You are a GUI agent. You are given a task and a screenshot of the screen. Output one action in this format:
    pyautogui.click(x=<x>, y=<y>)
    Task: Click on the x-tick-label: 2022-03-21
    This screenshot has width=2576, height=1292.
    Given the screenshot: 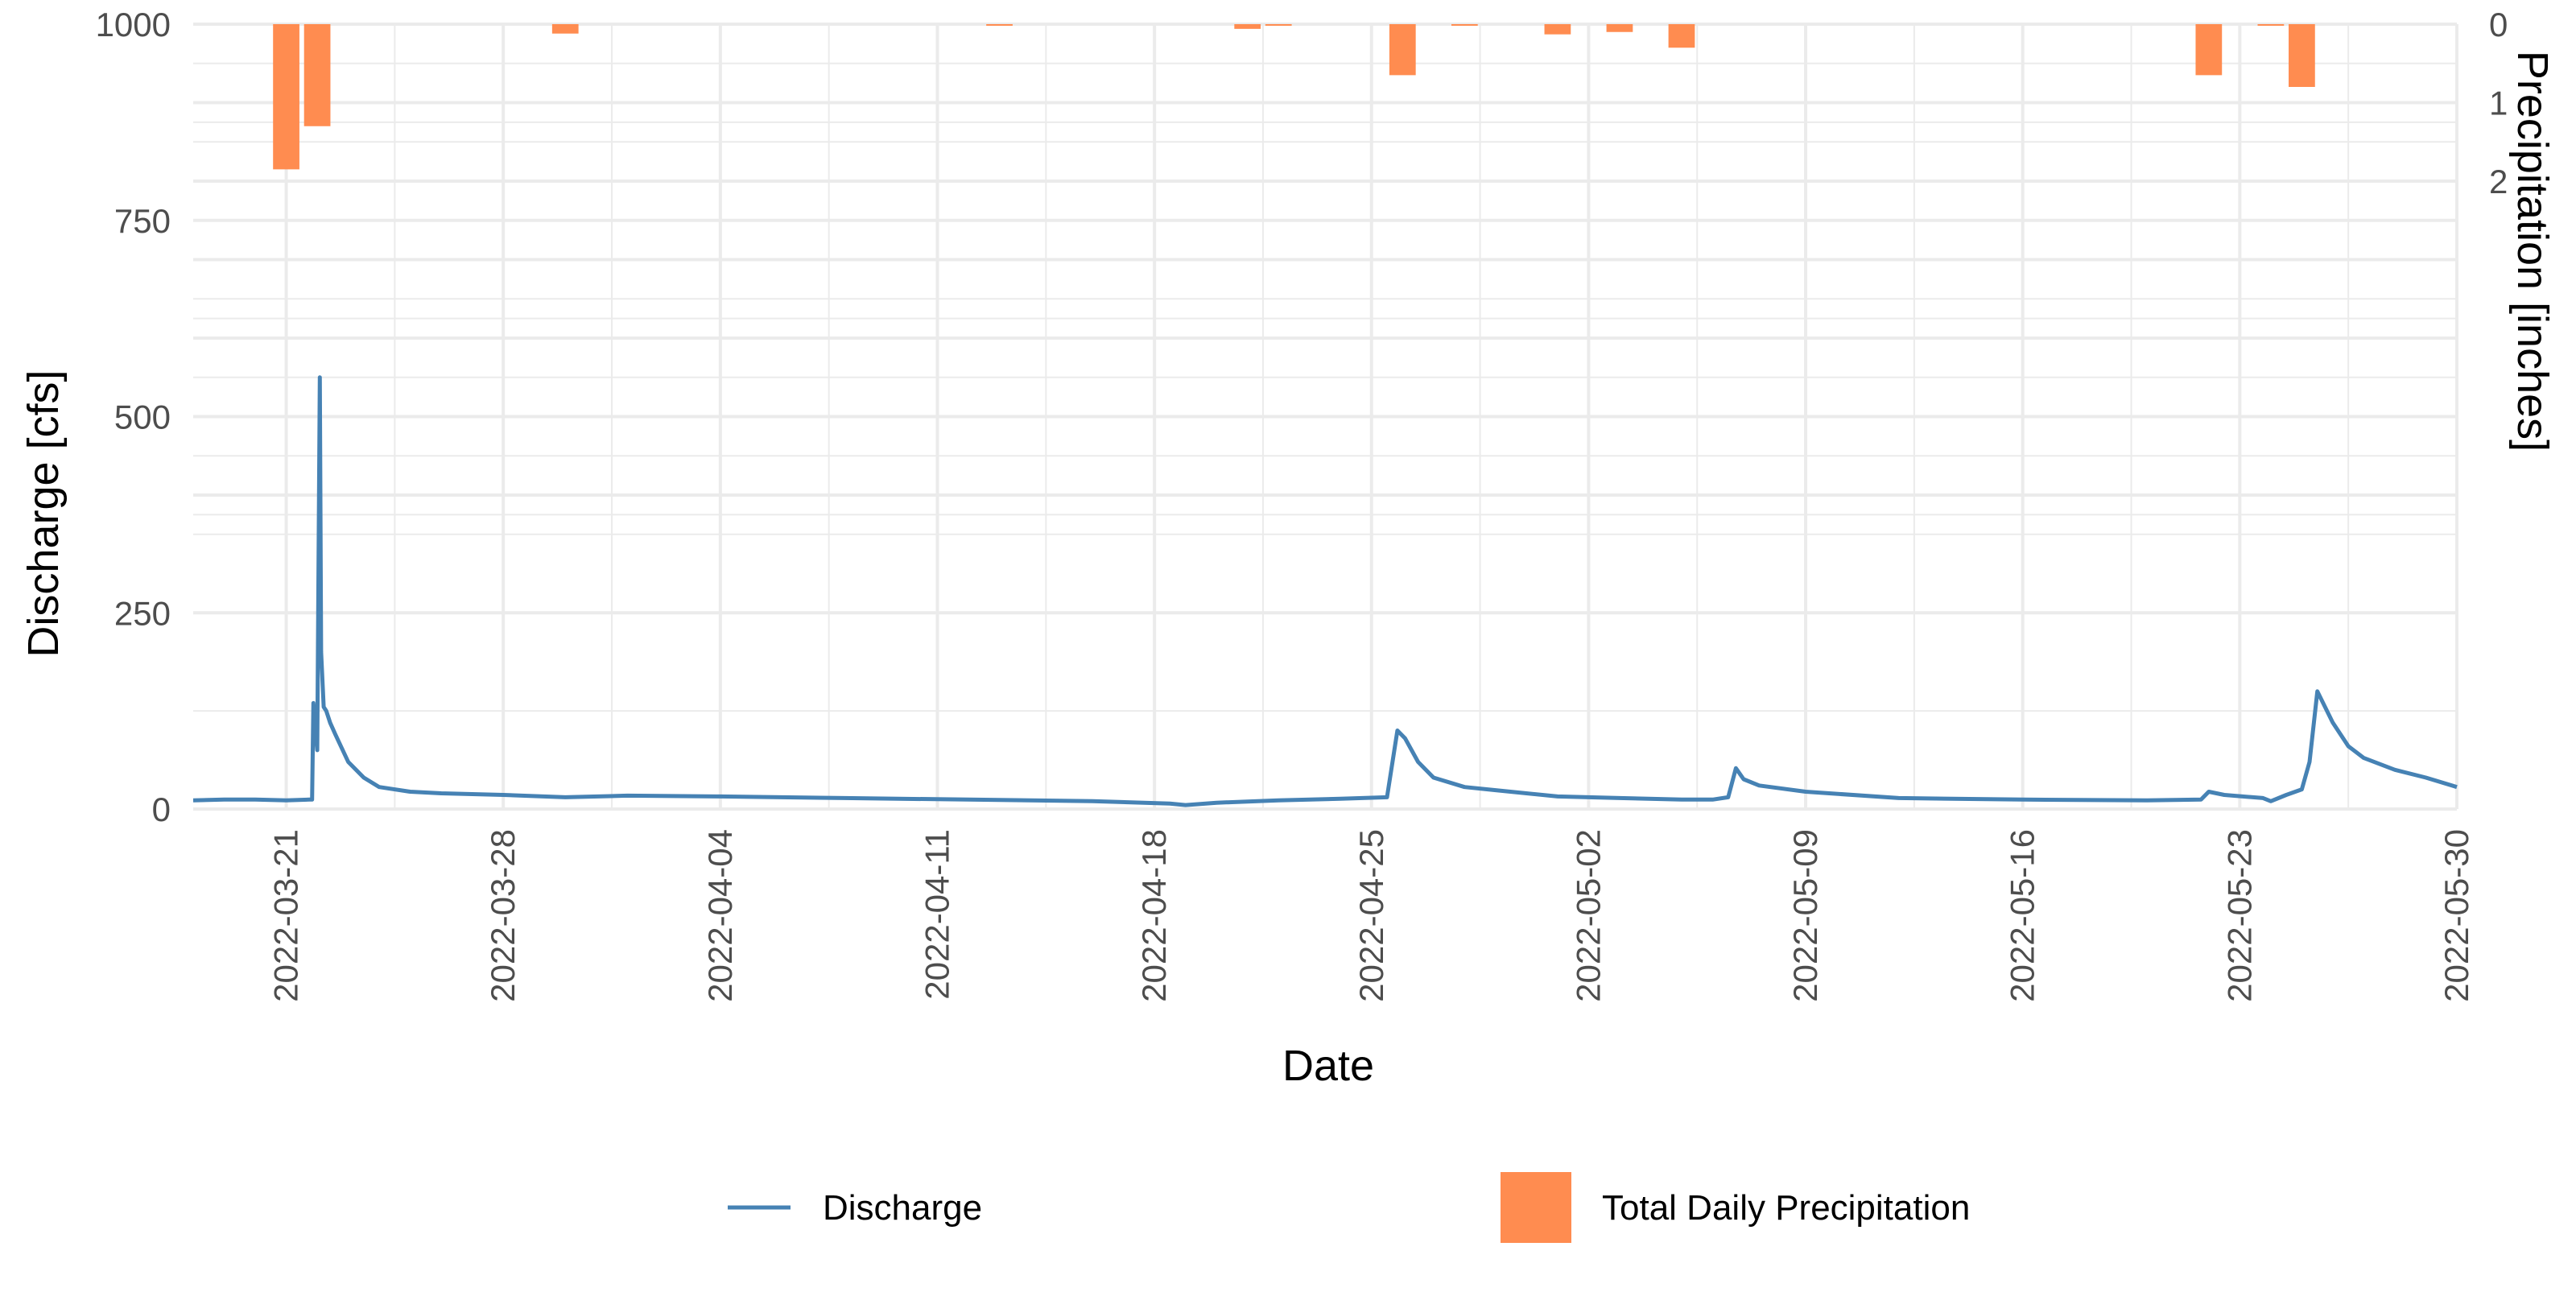 What is the action you would take?
    pyautogui.click(x=286, y=915)
    